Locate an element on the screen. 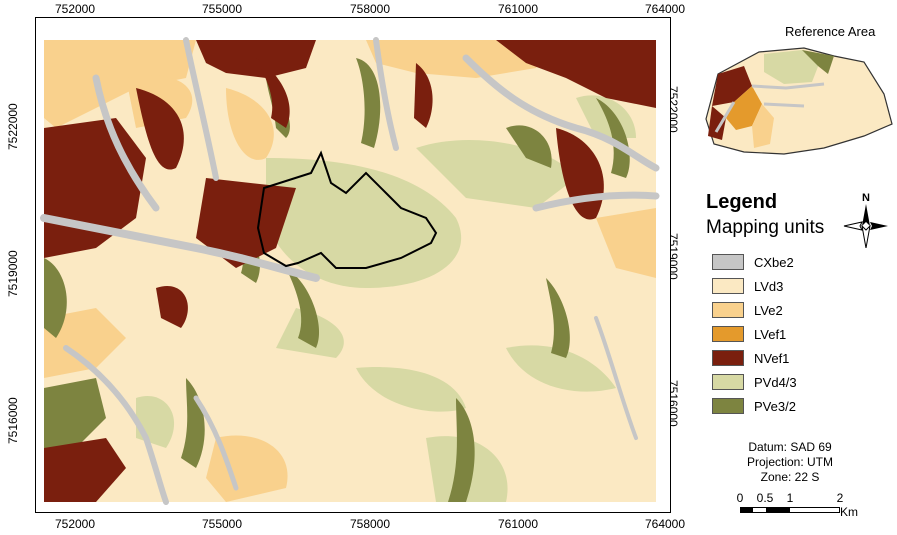 Image resolution: width=897 pixels, height=535 pixels. north-arrow-letter: N is located at coordinates (866, 198).